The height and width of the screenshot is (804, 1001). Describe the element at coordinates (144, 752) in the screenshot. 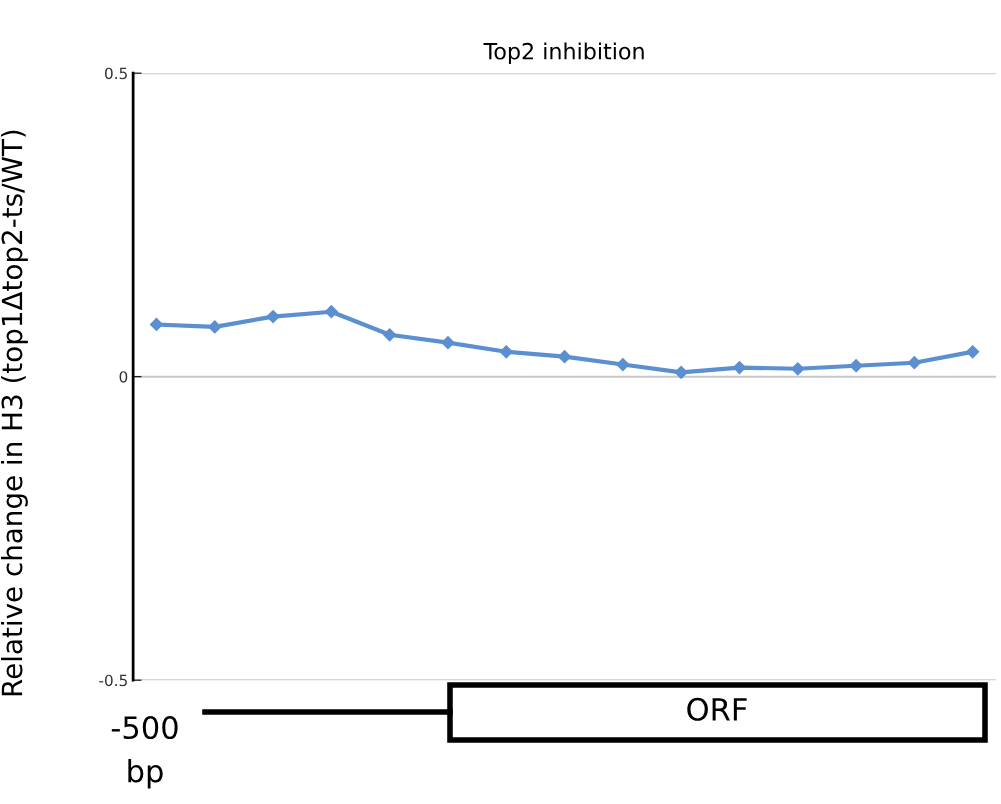

I see `text: -500 bp` at that location.